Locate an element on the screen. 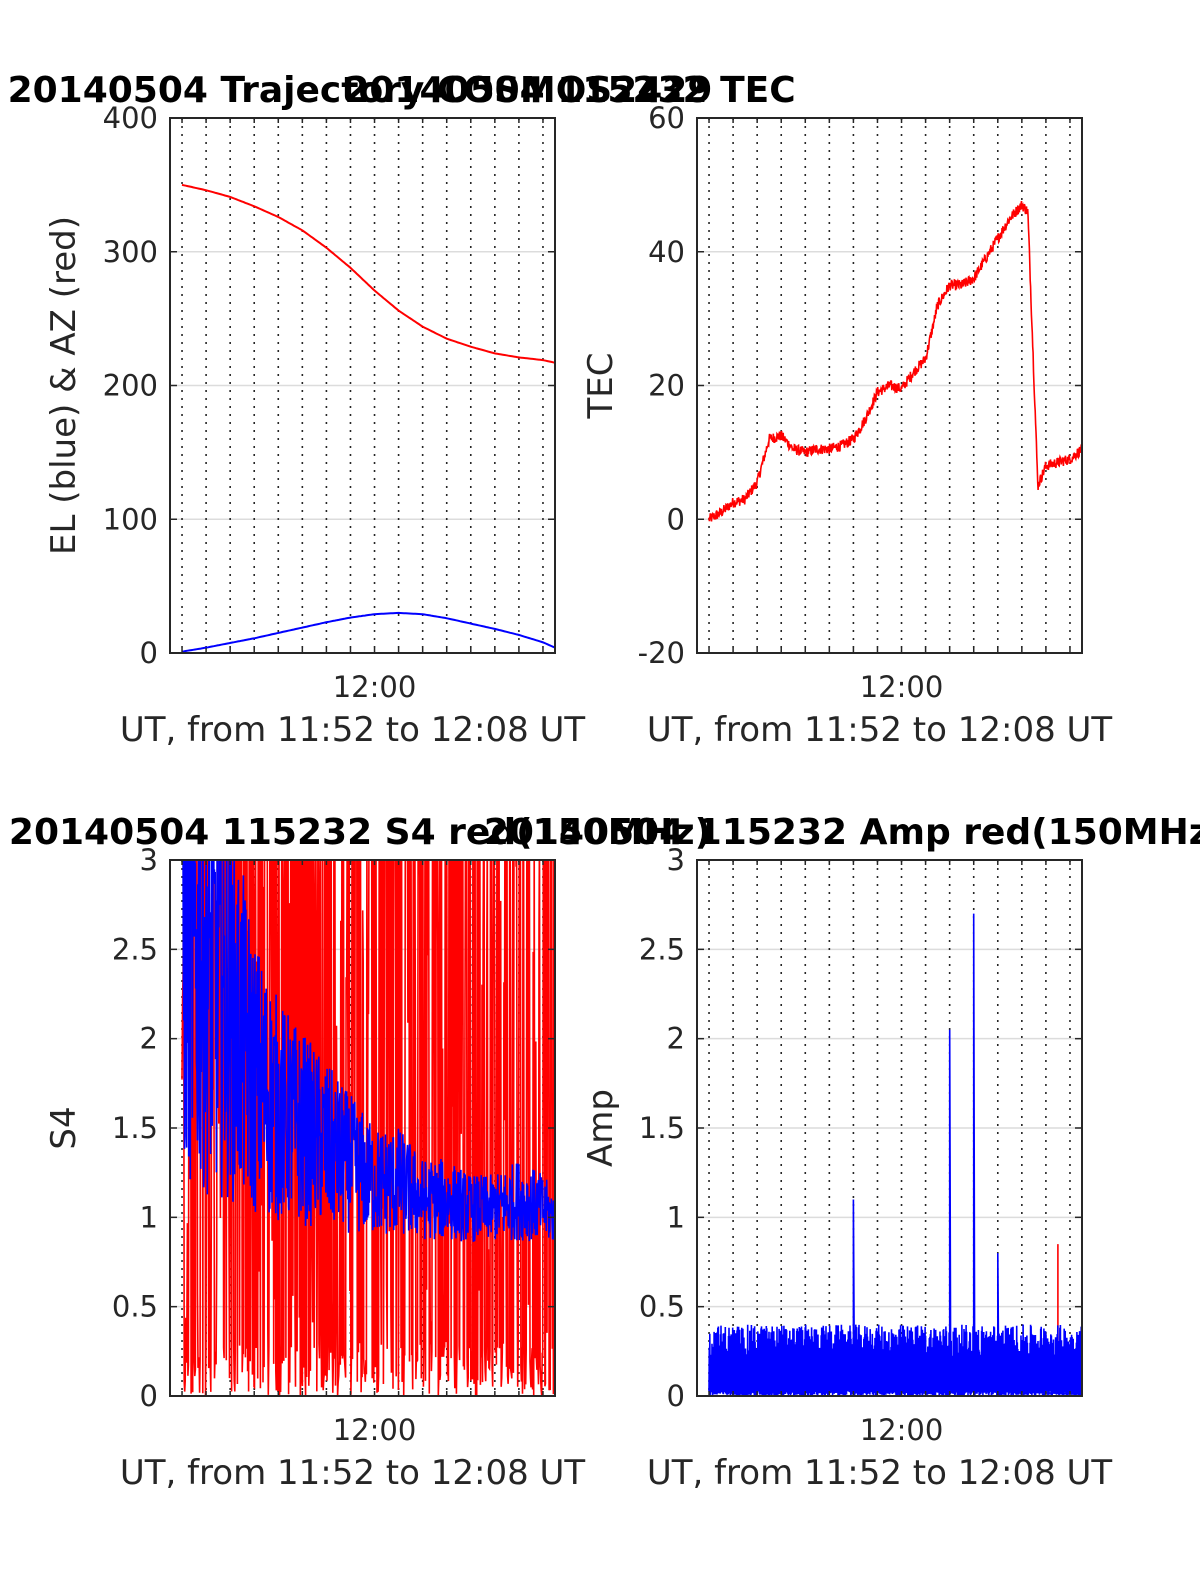  ticks: -20 0 20 40 60 12:00 is located at coordinates (860, 402).